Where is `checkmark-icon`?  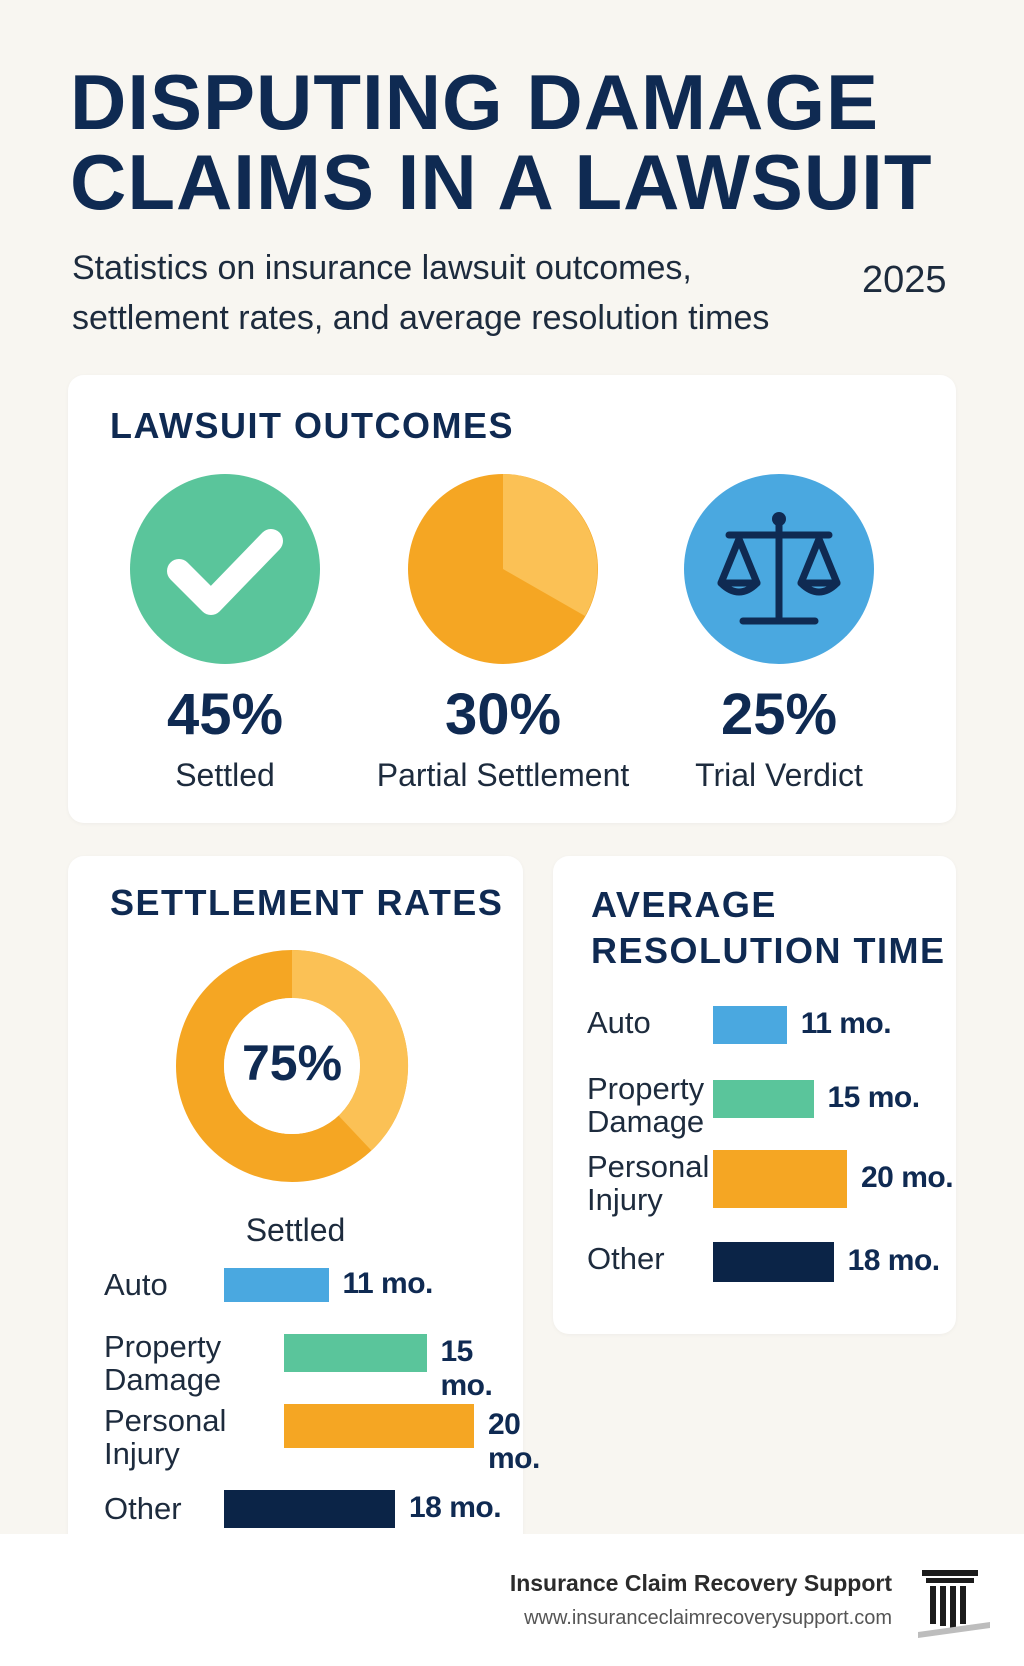 checkmark-icon is located at coordinates (225, 569).